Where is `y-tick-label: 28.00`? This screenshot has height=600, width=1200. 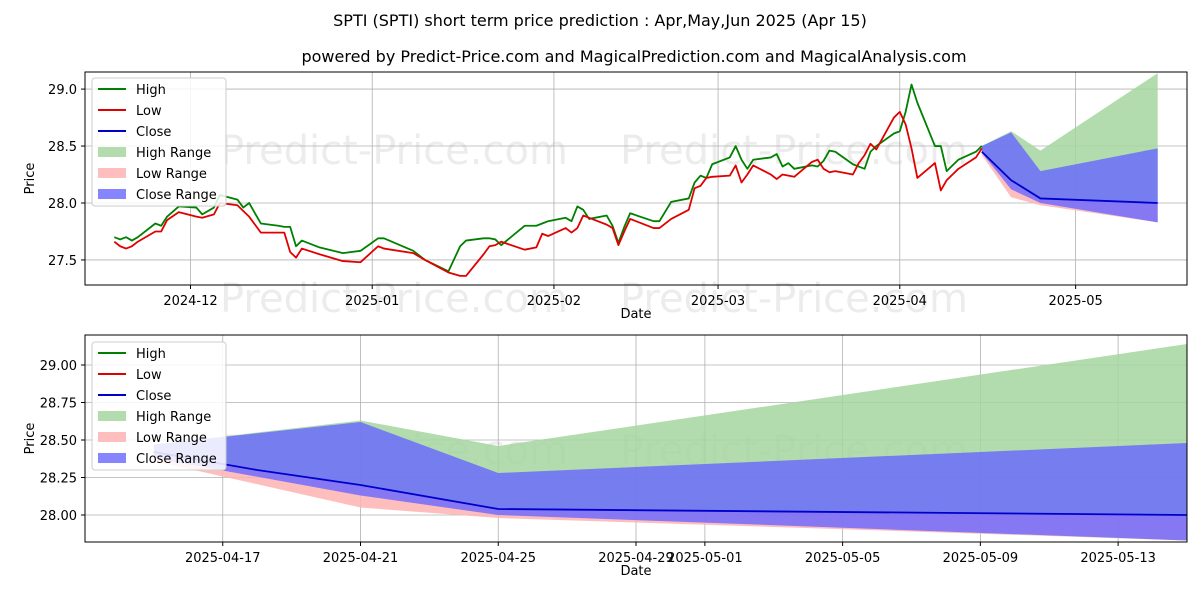
y-tick-label: 28.00 is located at coordinates (58, 516).